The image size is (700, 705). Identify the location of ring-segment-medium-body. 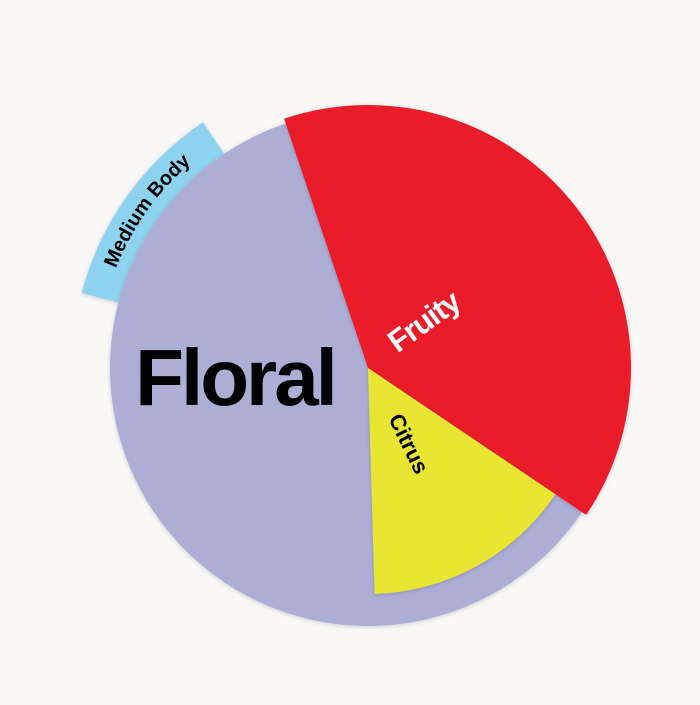
(153, 212).